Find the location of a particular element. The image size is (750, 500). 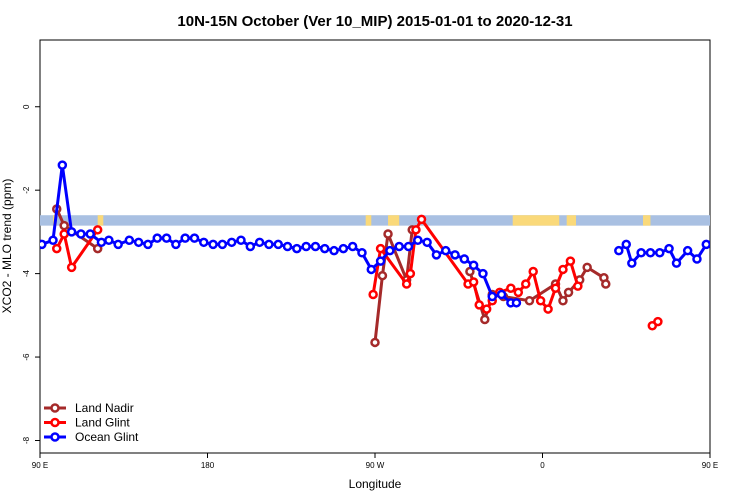

x-tick-label: 180 is located at coordinates (208, 465).